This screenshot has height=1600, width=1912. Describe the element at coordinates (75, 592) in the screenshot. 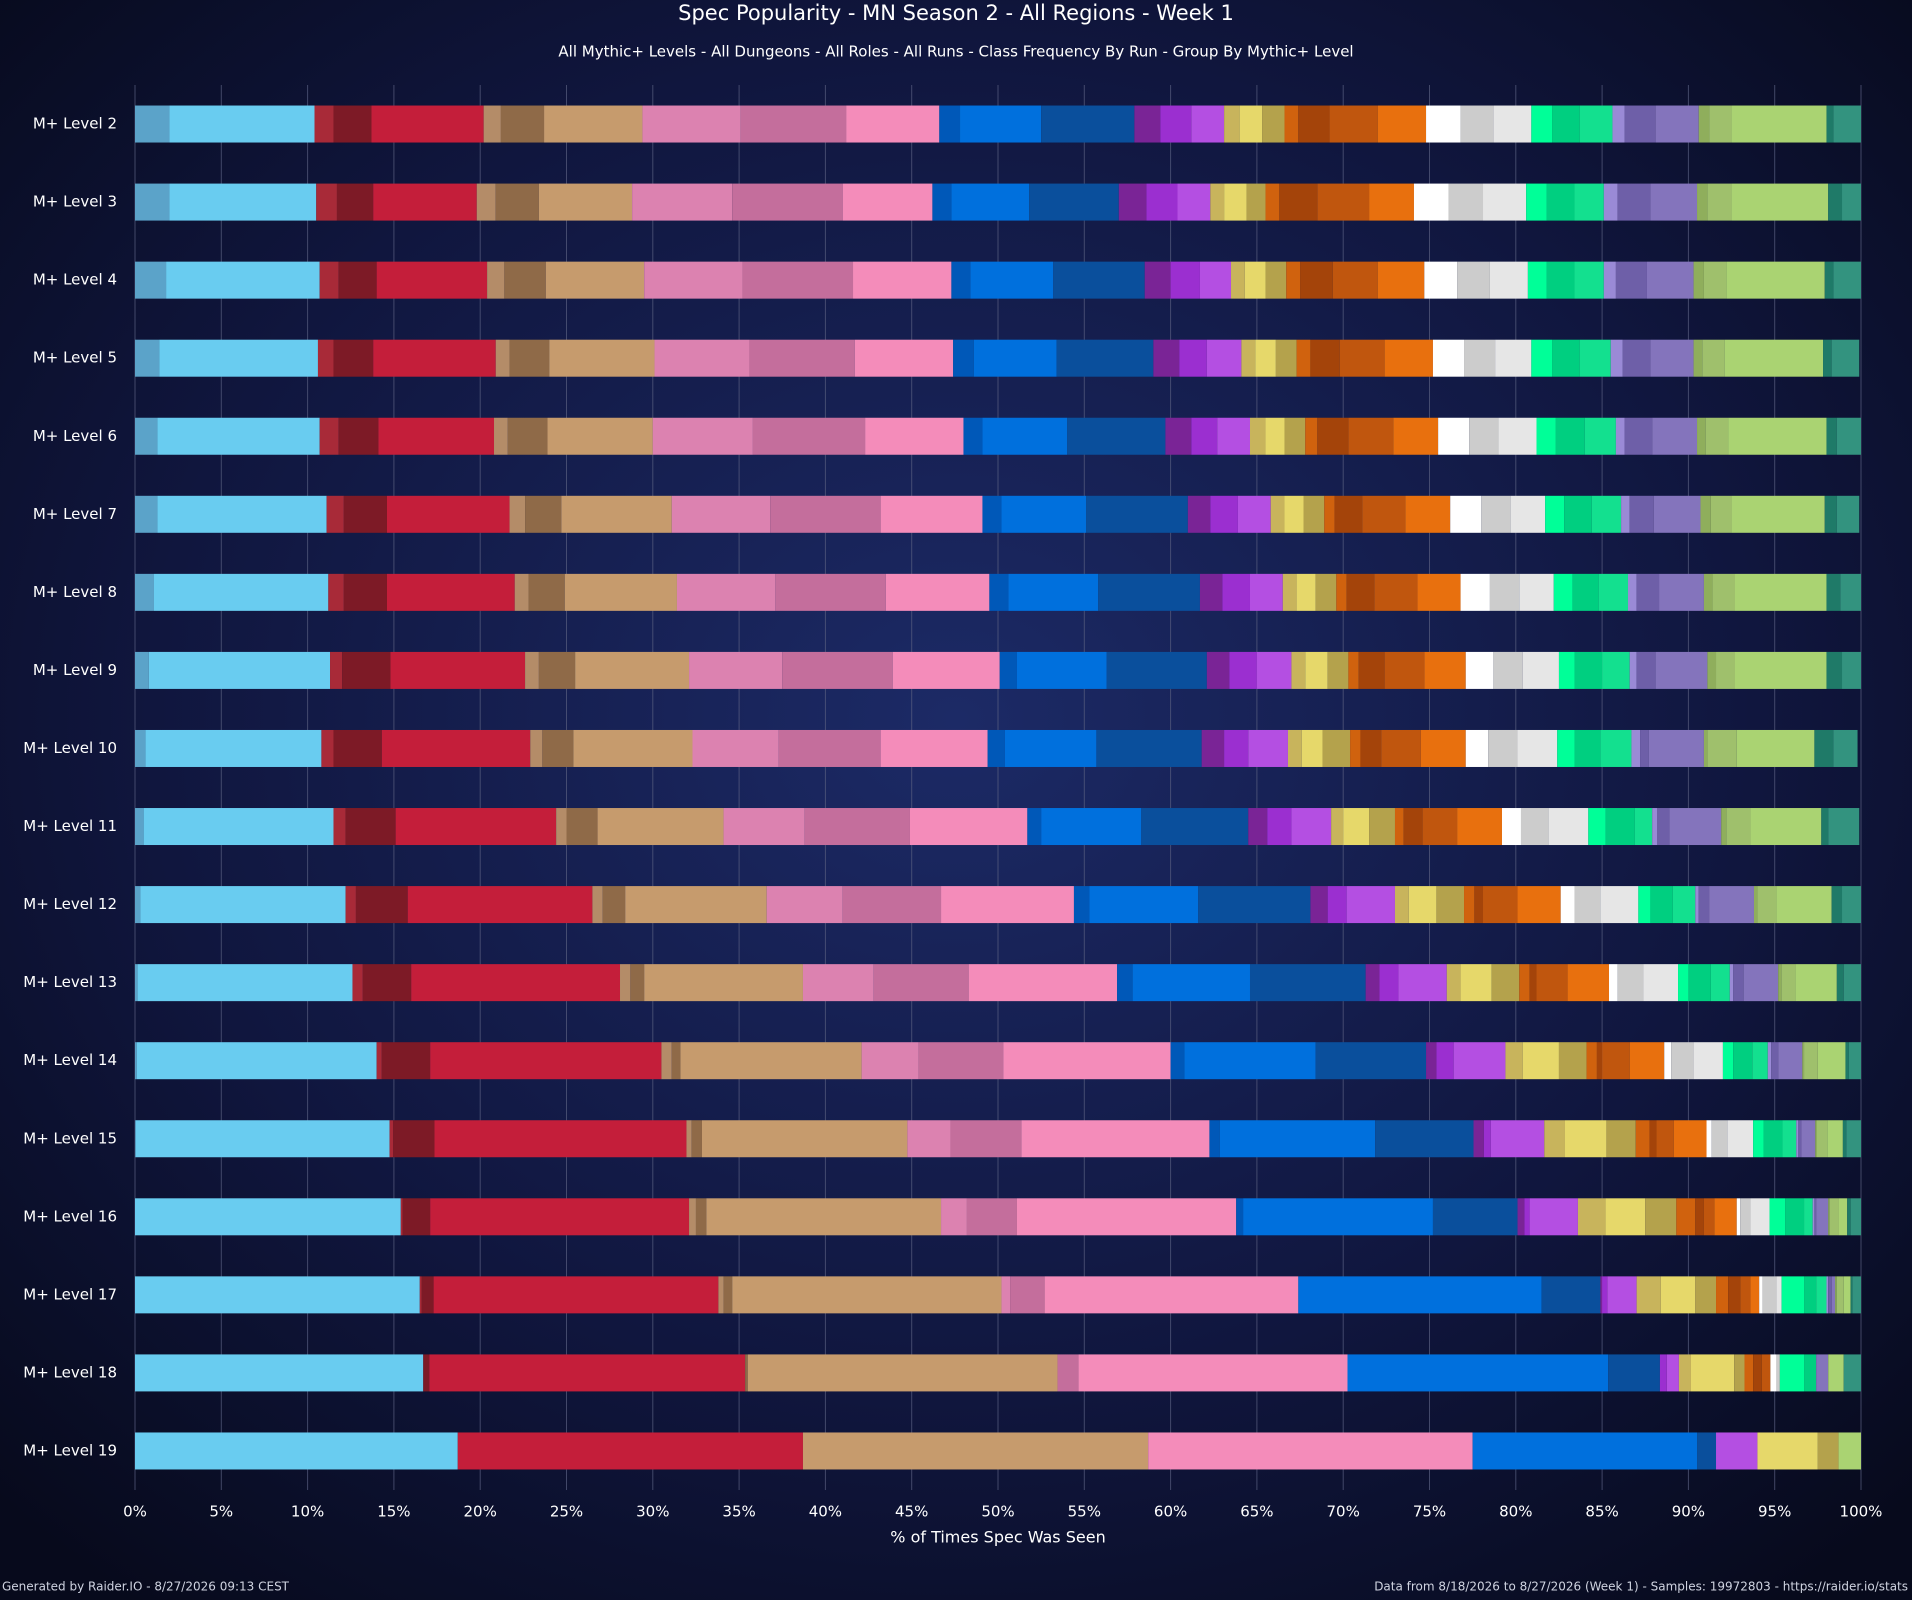

I see `y-tick-label: M+ Level 8` at that location.